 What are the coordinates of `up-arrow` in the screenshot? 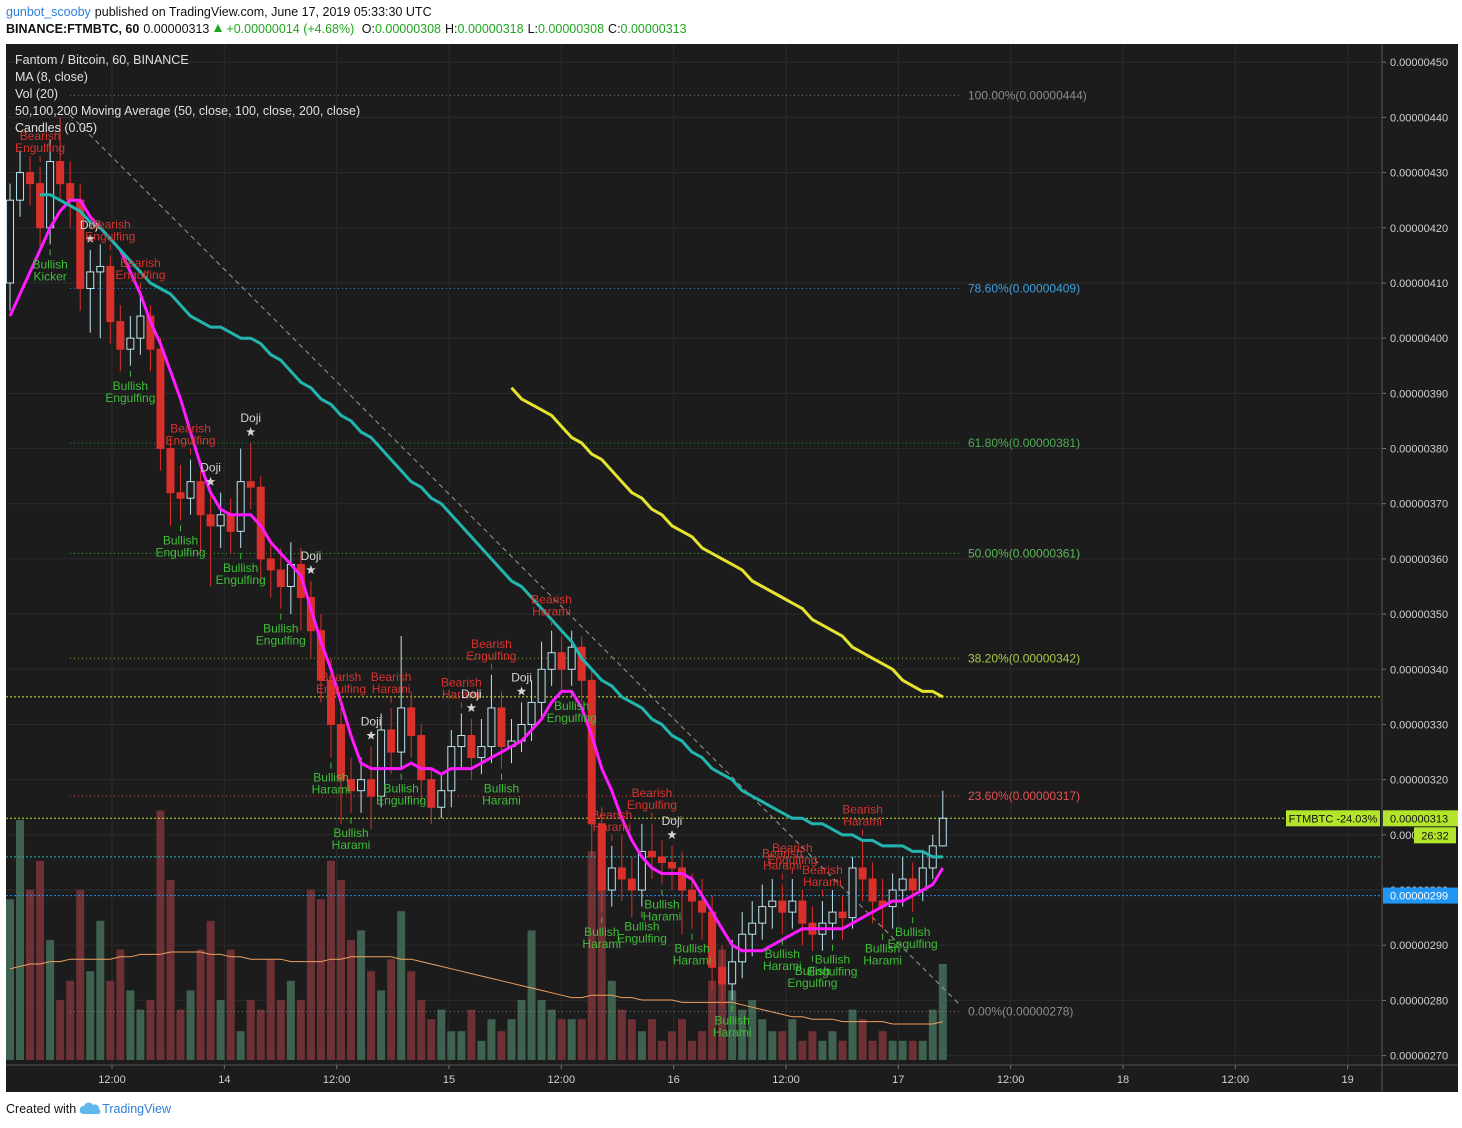 It's located at (218, 28).